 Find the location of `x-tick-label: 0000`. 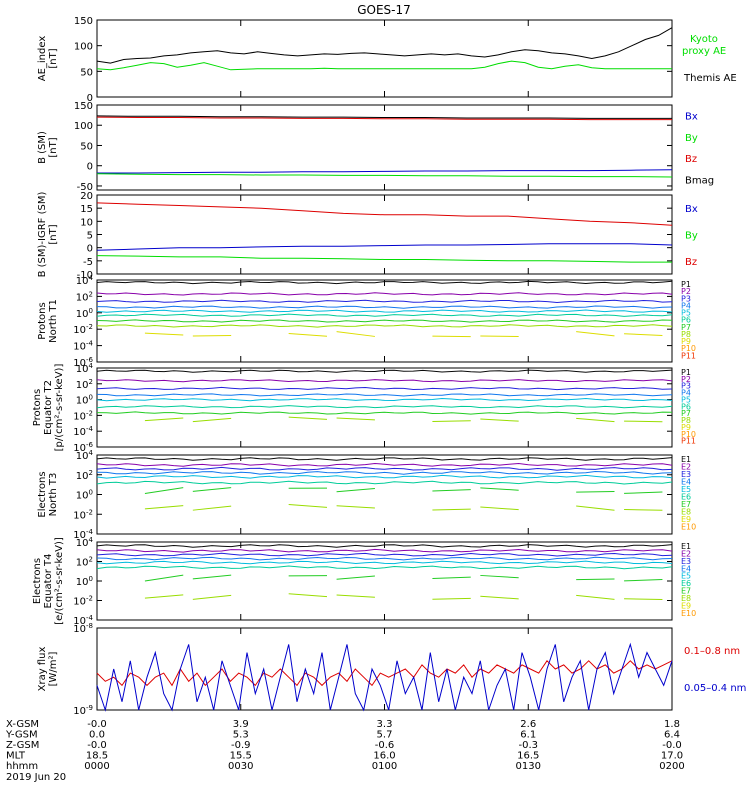

x-tick-label: 0000 is located at coordinates (96, 766).